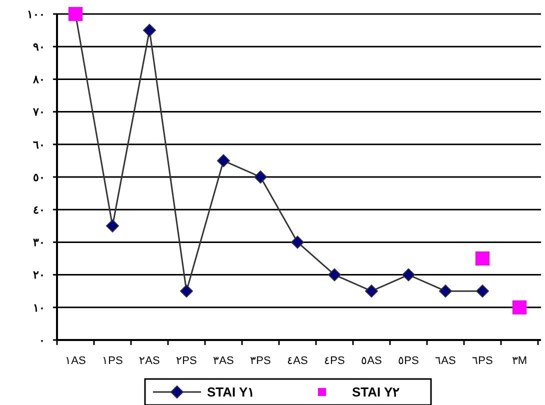 The width and height of the screenshot is (545, 405). Describe the element at coordinates (260, 361) in the screenshot. I see `x-tick-label: ٣PS` at that location.